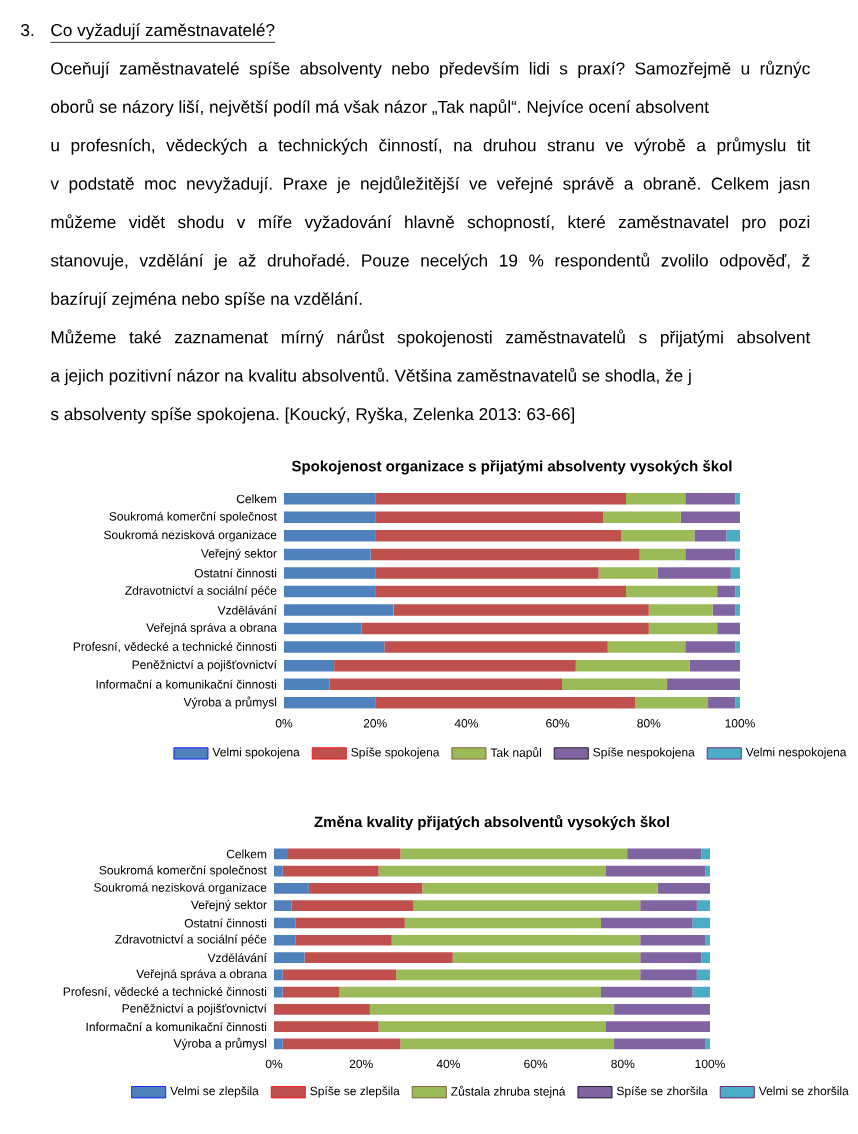 This screenshot has width=858, height=1134. Describe the element at coordinates (430, 146) in the screenshot. I see `text: u profesních, vědeckých a technických činností, na druhou stranu ve výrobě a průmyslu tit` at that location.